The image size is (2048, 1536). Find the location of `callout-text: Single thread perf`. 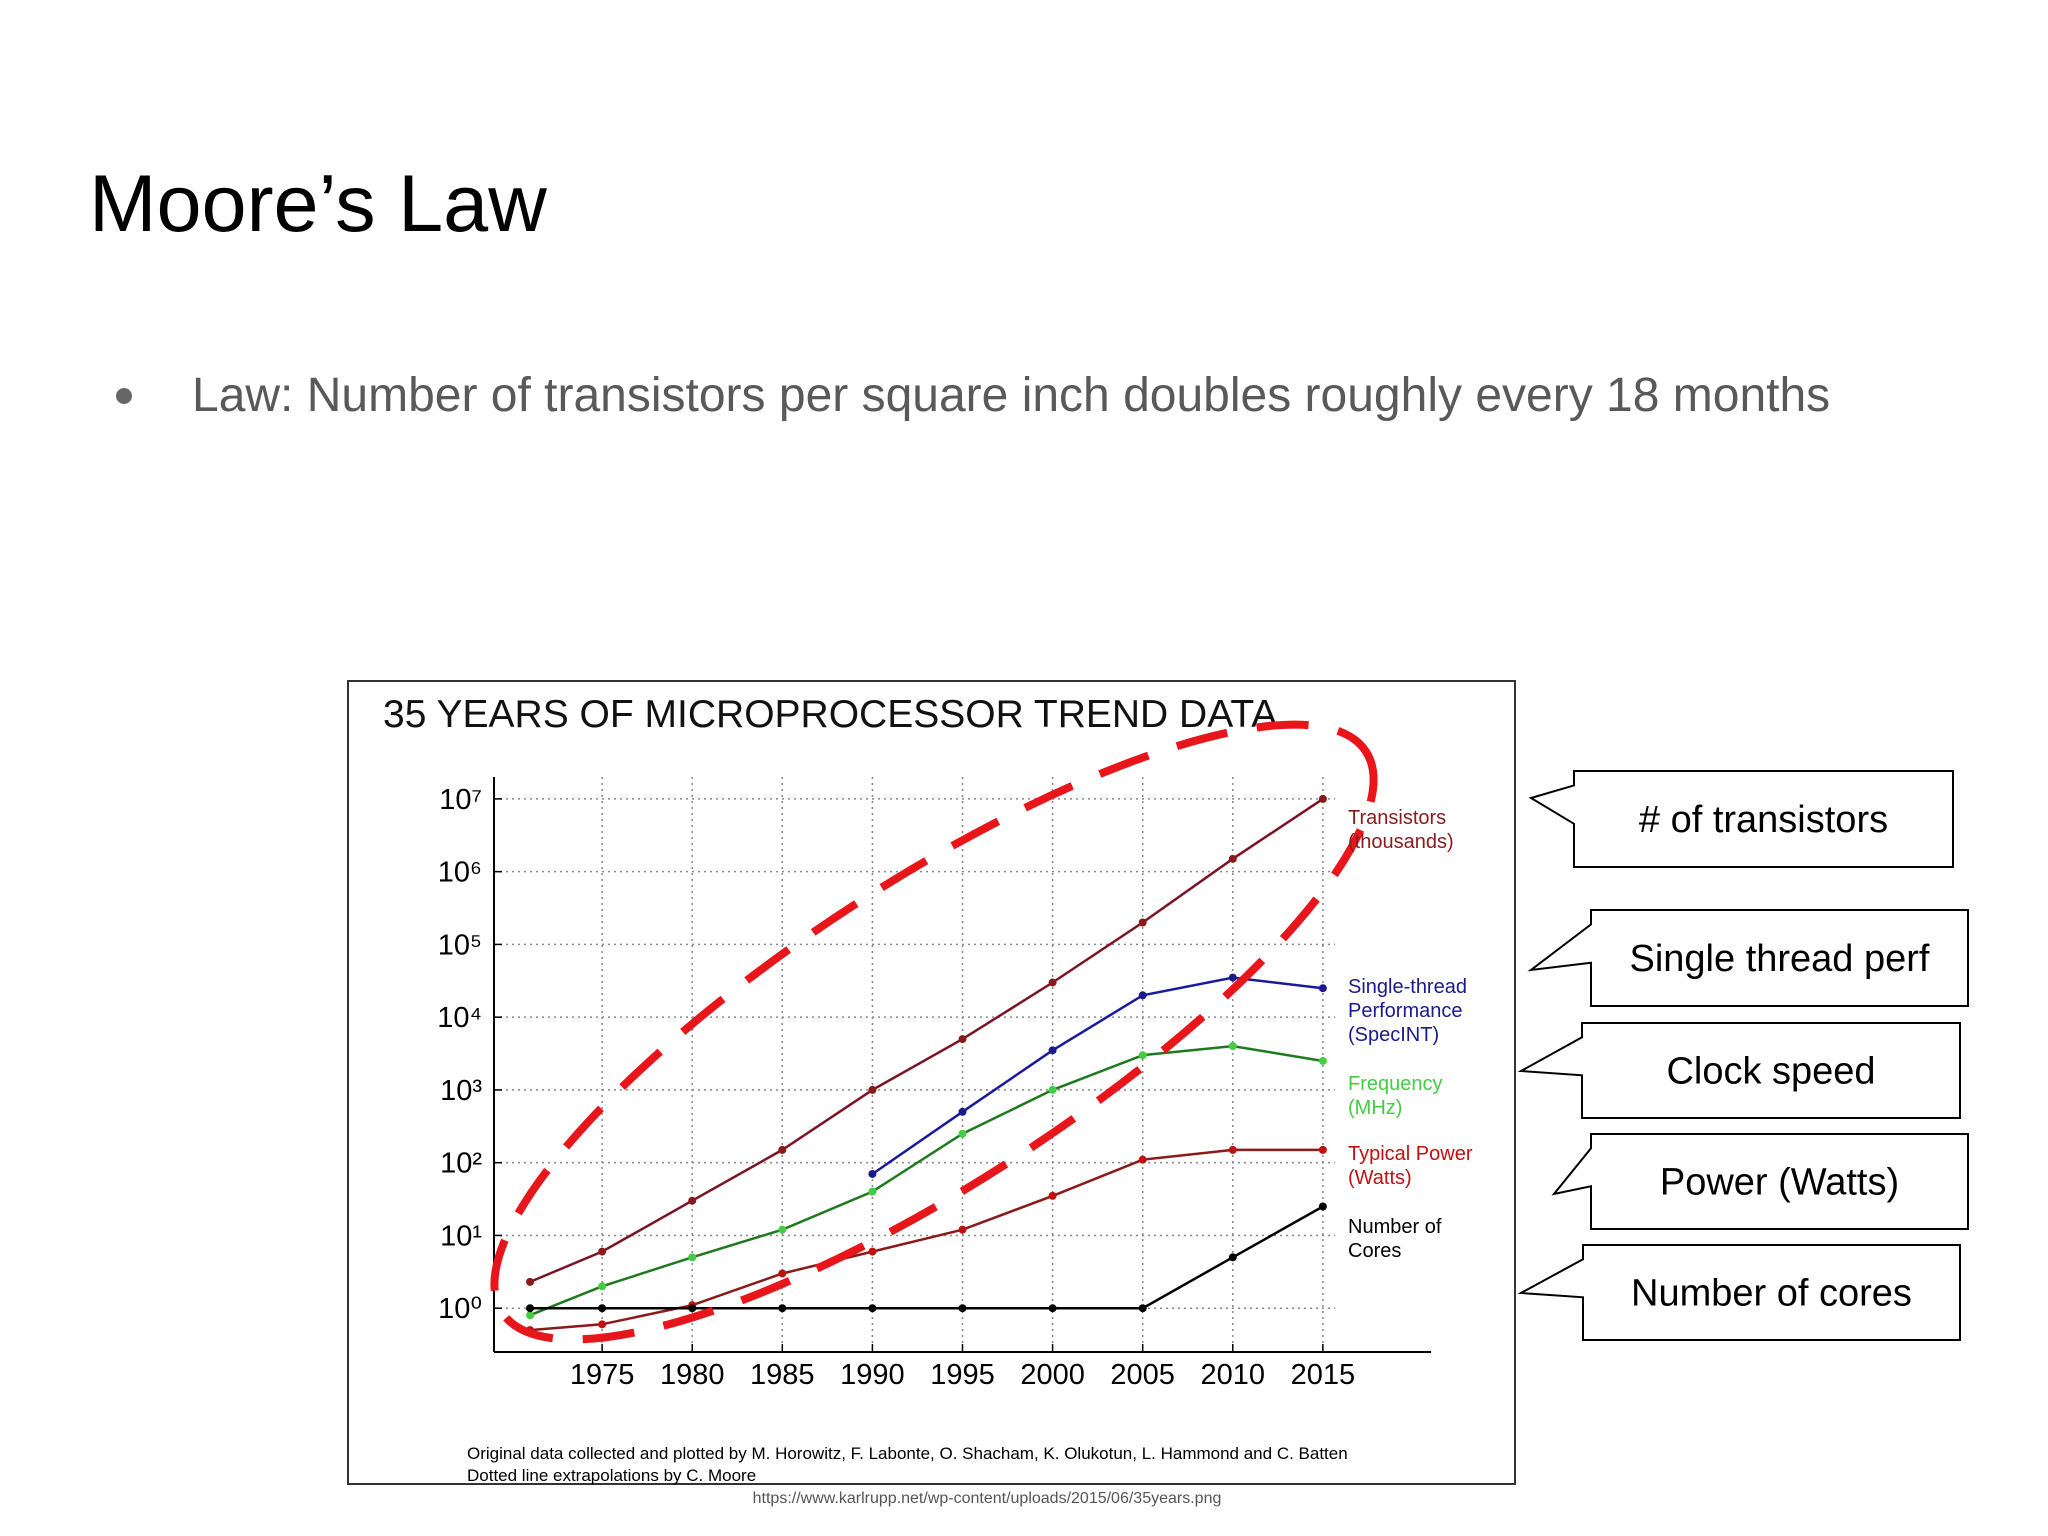

callout-text: Single thread perf is located at coordinates (1780, 959).